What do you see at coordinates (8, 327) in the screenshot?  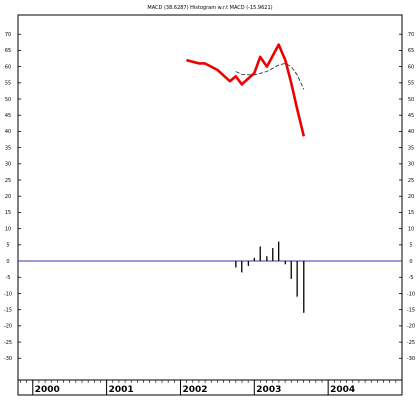 I see `y-tick-label-left: -20` at bounding box center [8, 327].